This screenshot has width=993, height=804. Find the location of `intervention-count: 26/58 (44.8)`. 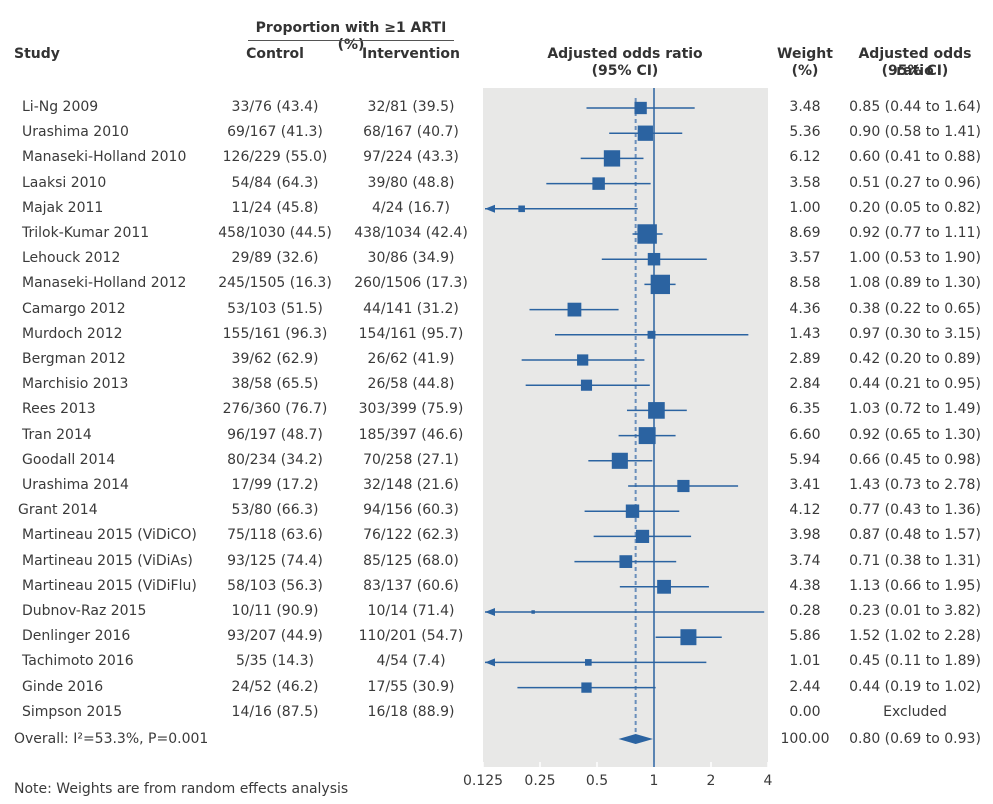

intervention-count: 26/58 (44.8) is located at coordinates (411, 384).